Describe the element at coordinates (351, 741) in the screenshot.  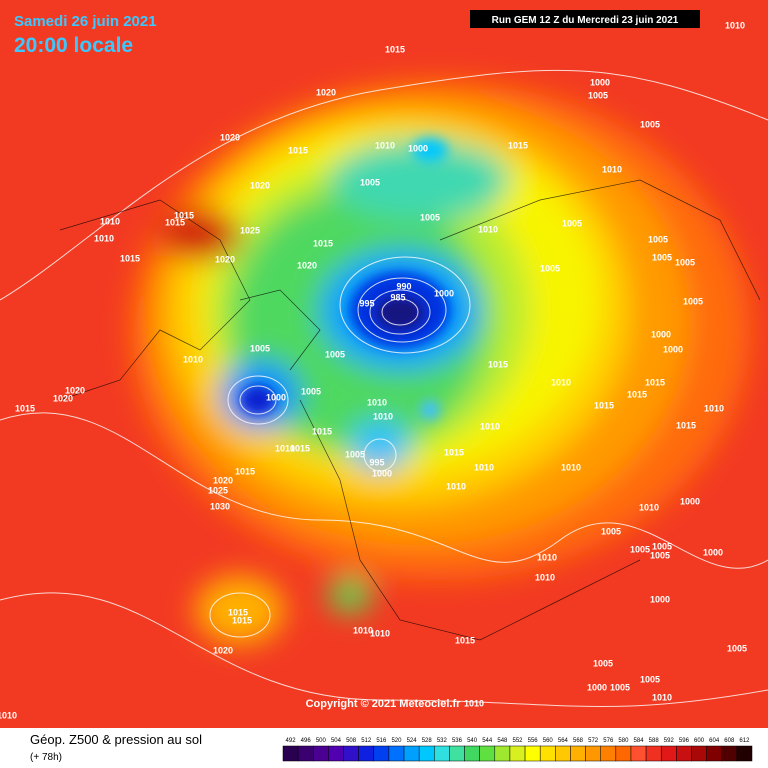
I see `scale-label: 508` at that location.